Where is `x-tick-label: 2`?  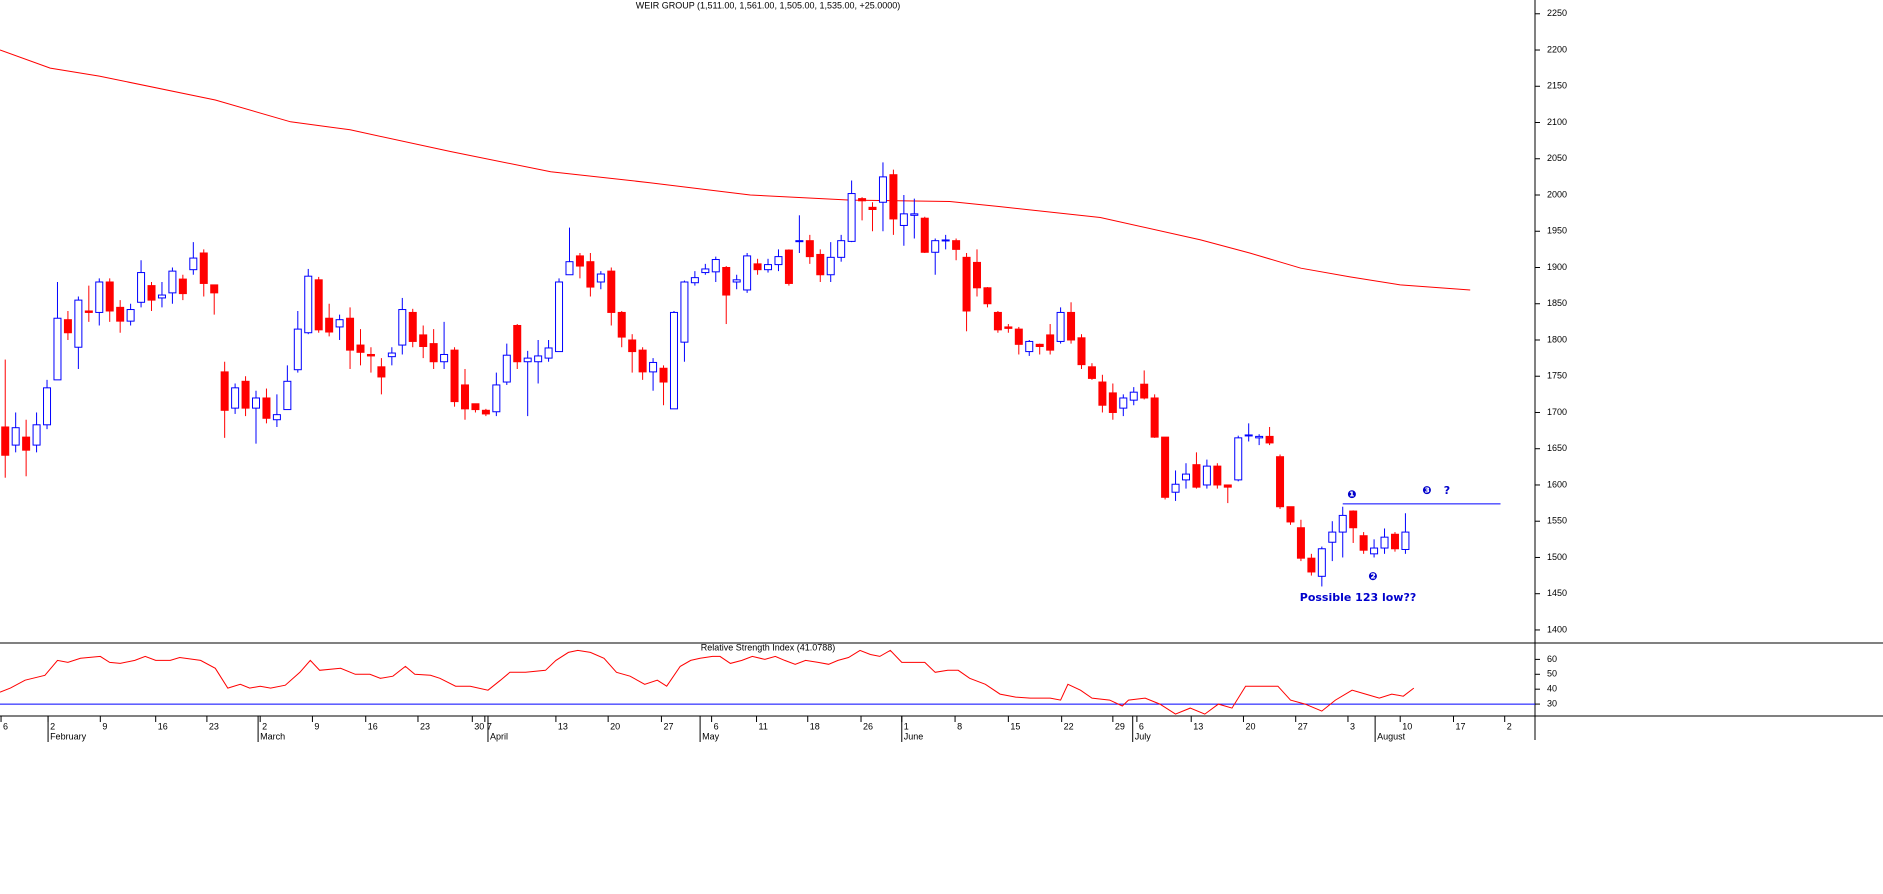
x-tick-label: 2 is located at coordinates (1509, 726).